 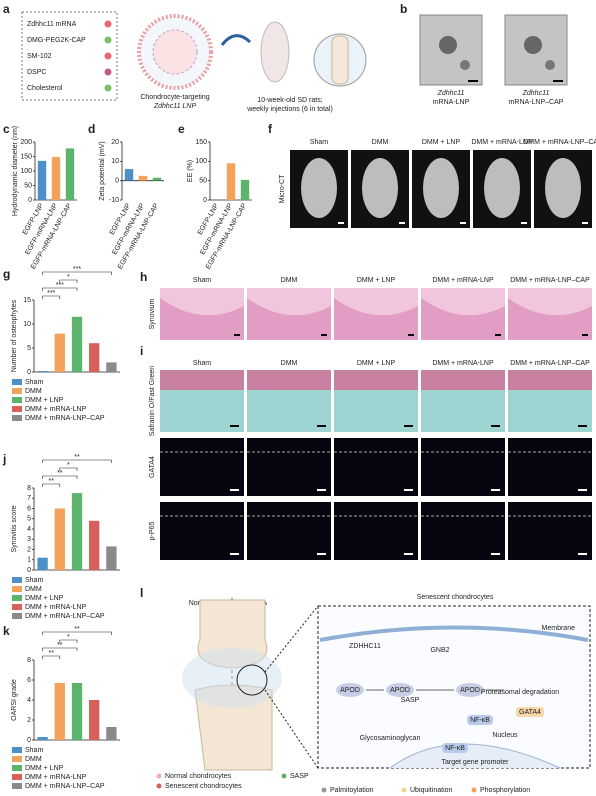 I want to click on zoom-circle, so click(x=252, y=680).